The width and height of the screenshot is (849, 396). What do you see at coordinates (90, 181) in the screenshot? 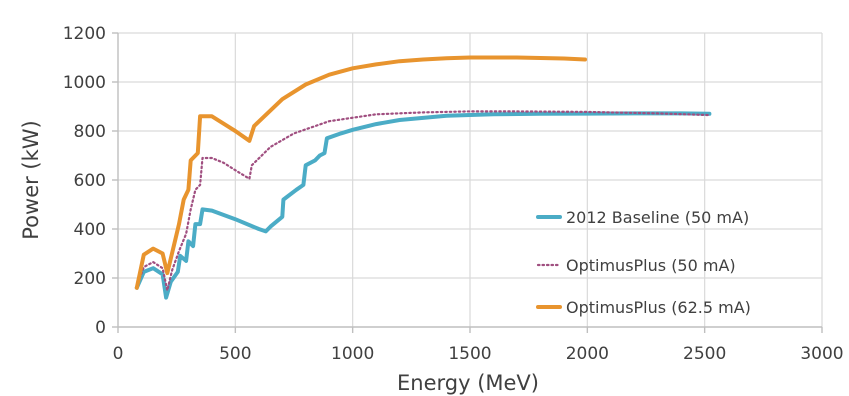
I see `y-tick-label: 600` at bounding box center [90, 181].